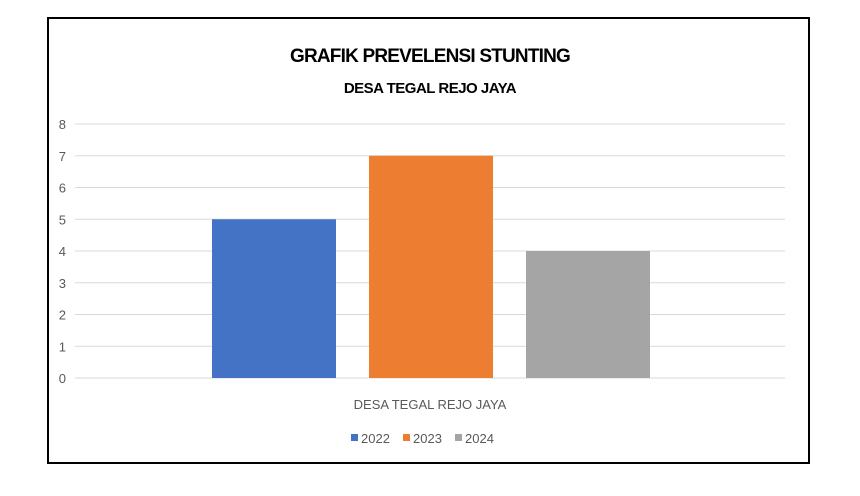  What do you see at coordinates (62, 378) in the screenshot?
I see `y-tick-label: 0` at bounding box center [62, 378].